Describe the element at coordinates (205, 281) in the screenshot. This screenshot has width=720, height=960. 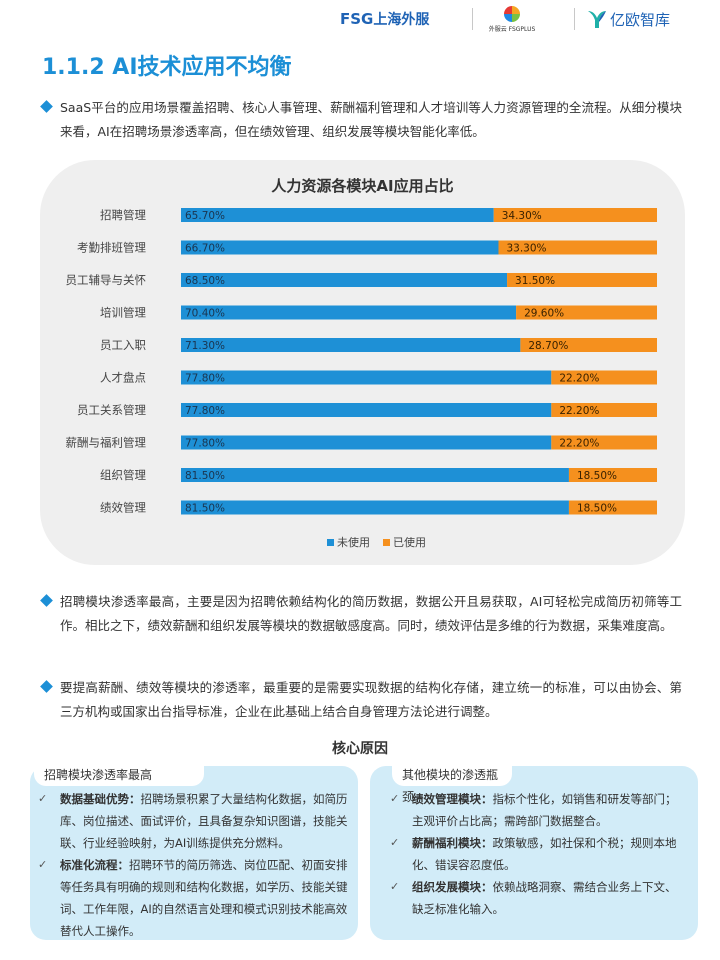
I see `data-label-unused: 68.50%` at that location.